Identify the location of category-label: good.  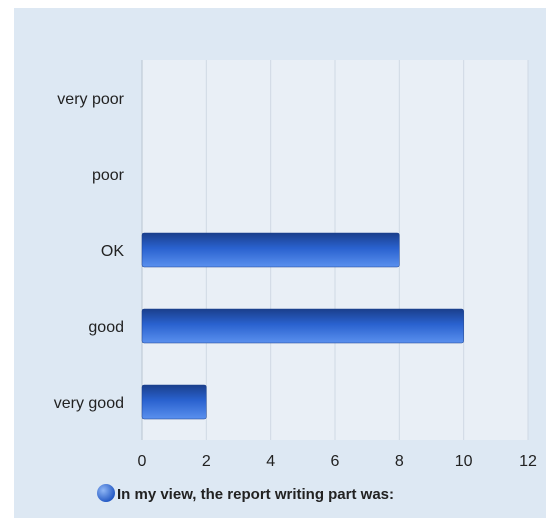
(106, 327).